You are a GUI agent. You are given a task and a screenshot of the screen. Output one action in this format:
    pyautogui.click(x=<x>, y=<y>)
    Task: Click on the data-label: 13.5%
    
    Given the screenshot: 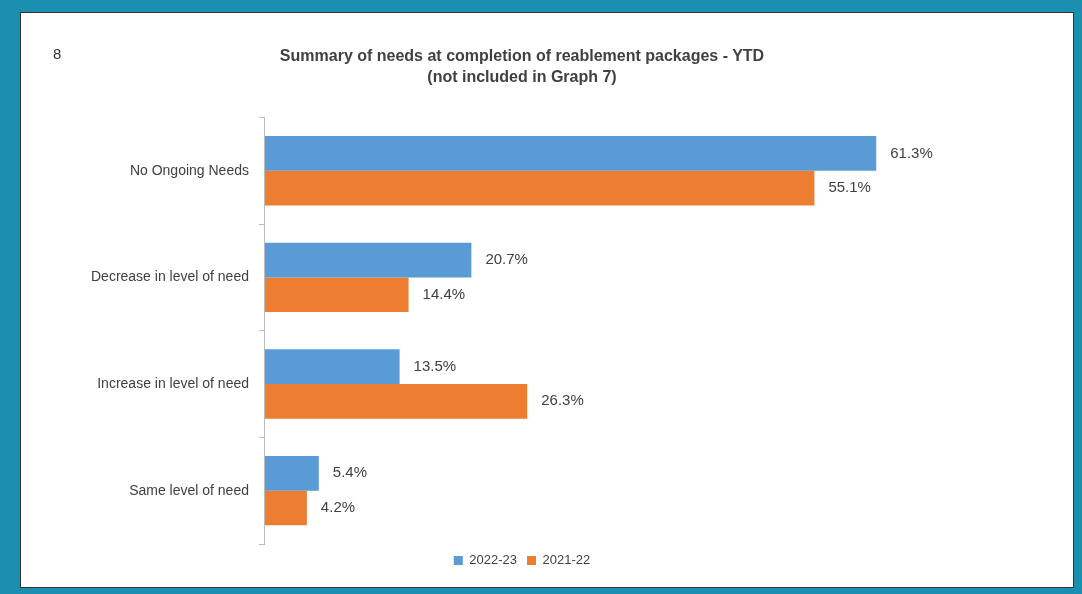 What is the action you would take?
    pyautogui.click(x=435, y=365)
    